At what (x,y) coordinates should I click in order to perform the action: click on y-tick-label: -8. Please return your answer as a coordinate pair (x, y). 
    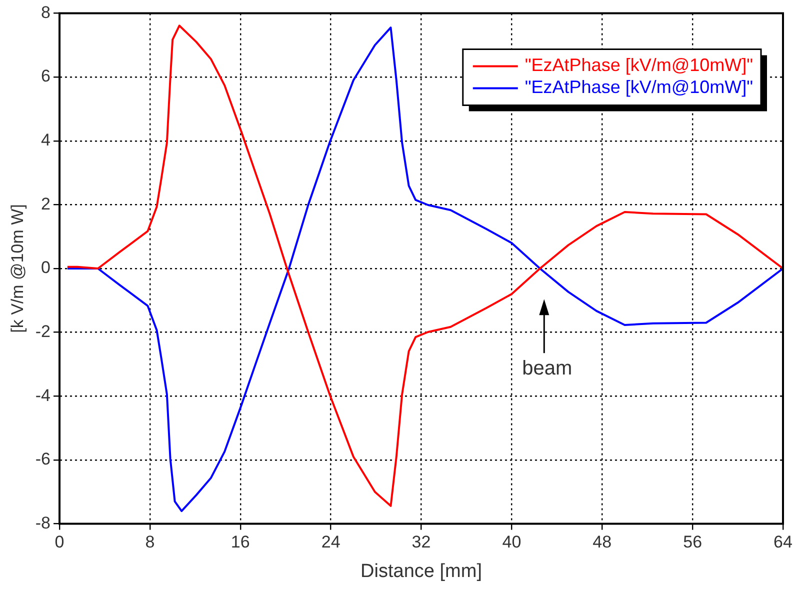
    Looking at the image, I should click on (43, 522).